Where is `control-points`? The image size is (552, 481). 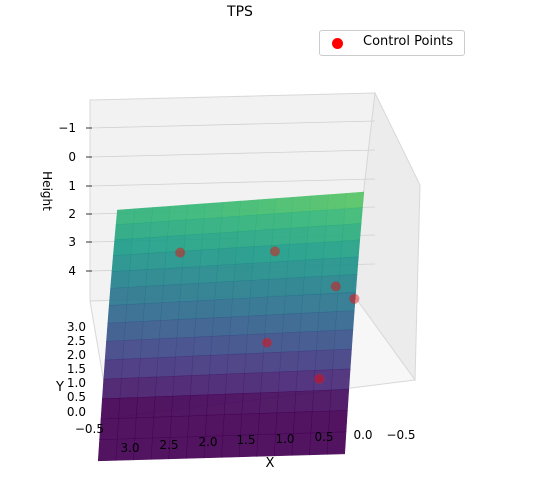 control-points is located at coordinates (267, 315).